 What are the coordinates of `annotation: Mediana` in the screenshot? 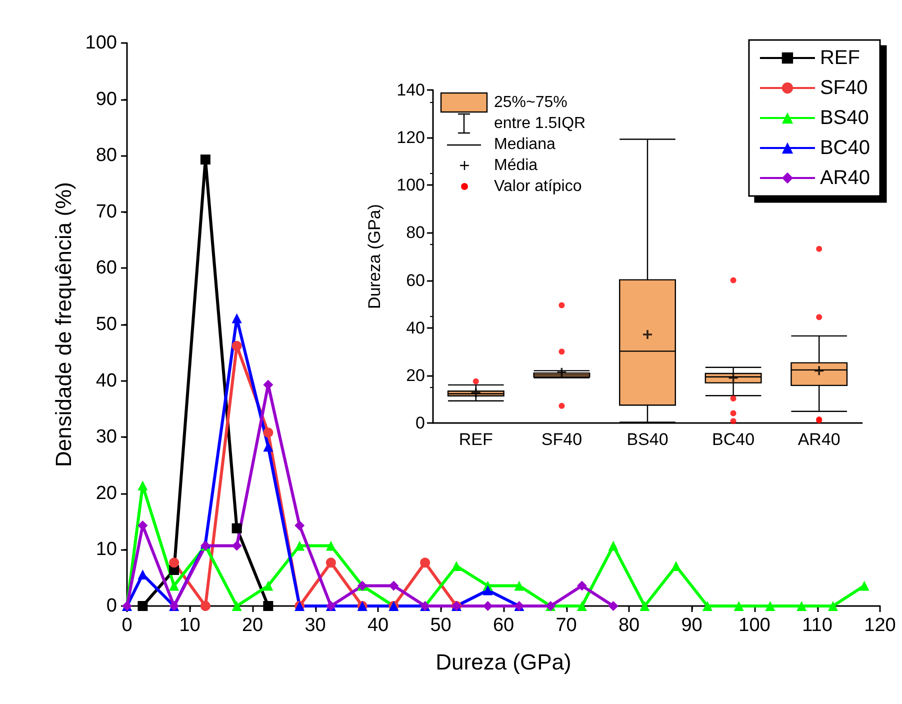 It's located at (525, 145).